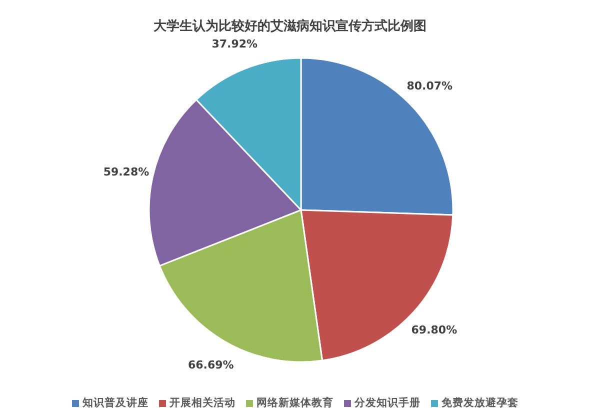  What do you see at coordinates (295, 403) in the screenshot?
I see `legend-label: 网络新媒体教育` at bounding box center [295, 403].